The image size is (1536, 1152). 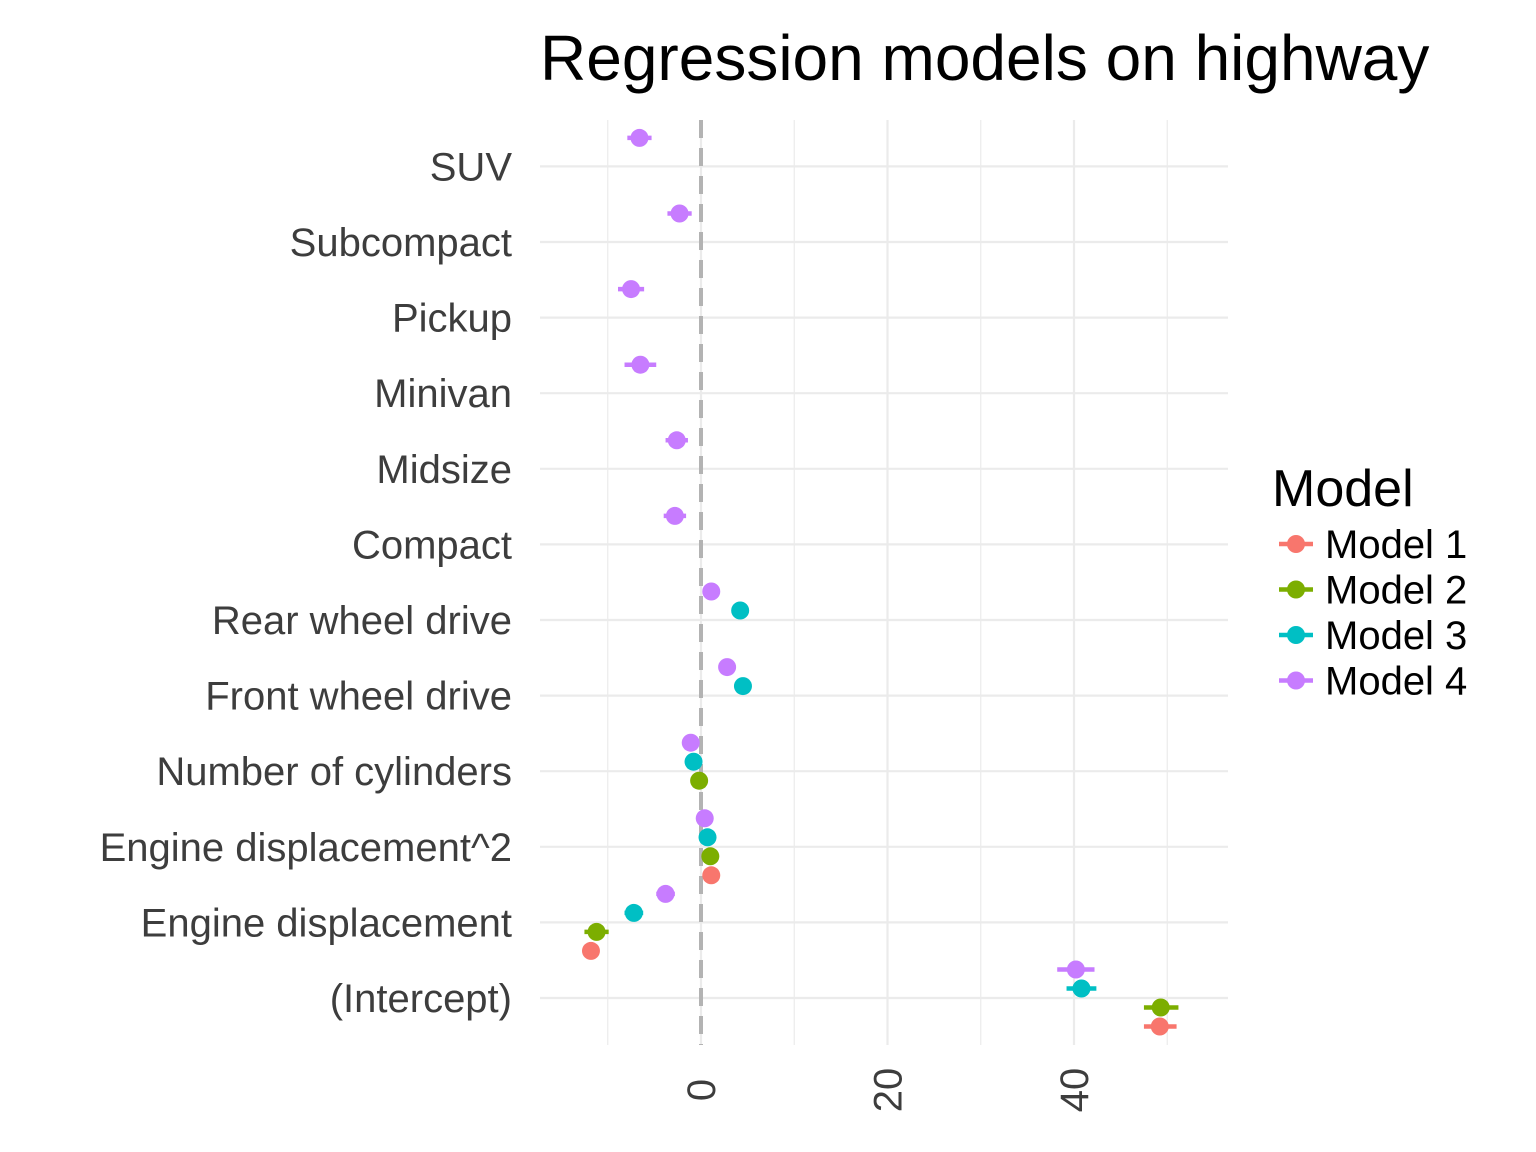 What do you see at coordinates (1396, 682) in the screenshot?
I see `legend-label: Model 4` at bounding box center [1396, 682].